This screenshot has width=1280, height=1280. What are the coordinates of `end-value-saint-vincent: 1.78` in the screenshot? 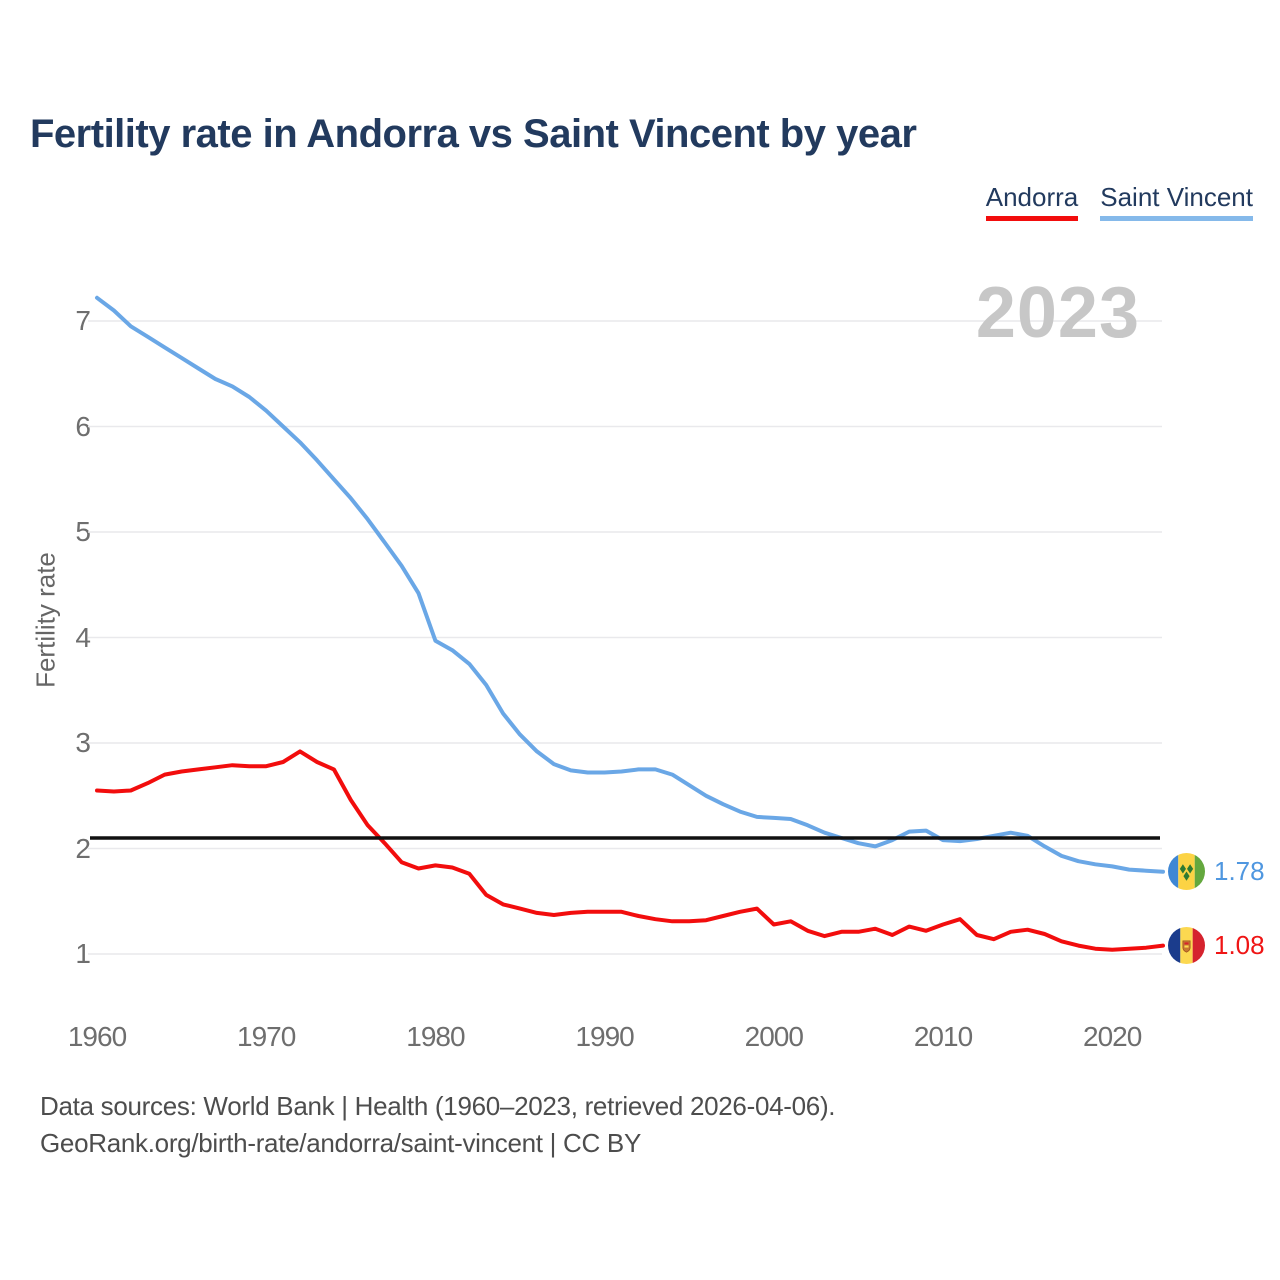 It's located at (1239, 871).